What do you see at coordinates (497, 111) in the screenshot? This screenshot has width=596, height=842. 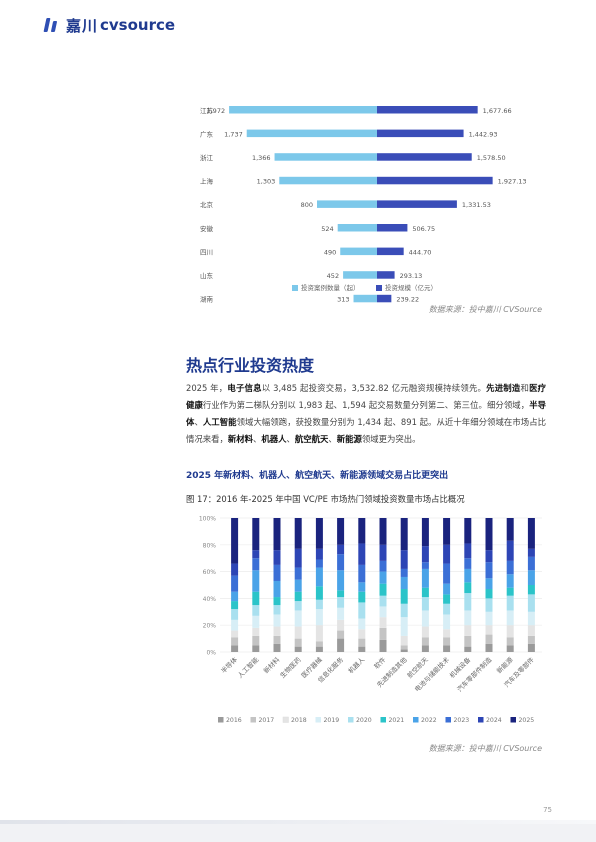 I see `amount-label: 1,677.66` at bounding box center [497, 111].